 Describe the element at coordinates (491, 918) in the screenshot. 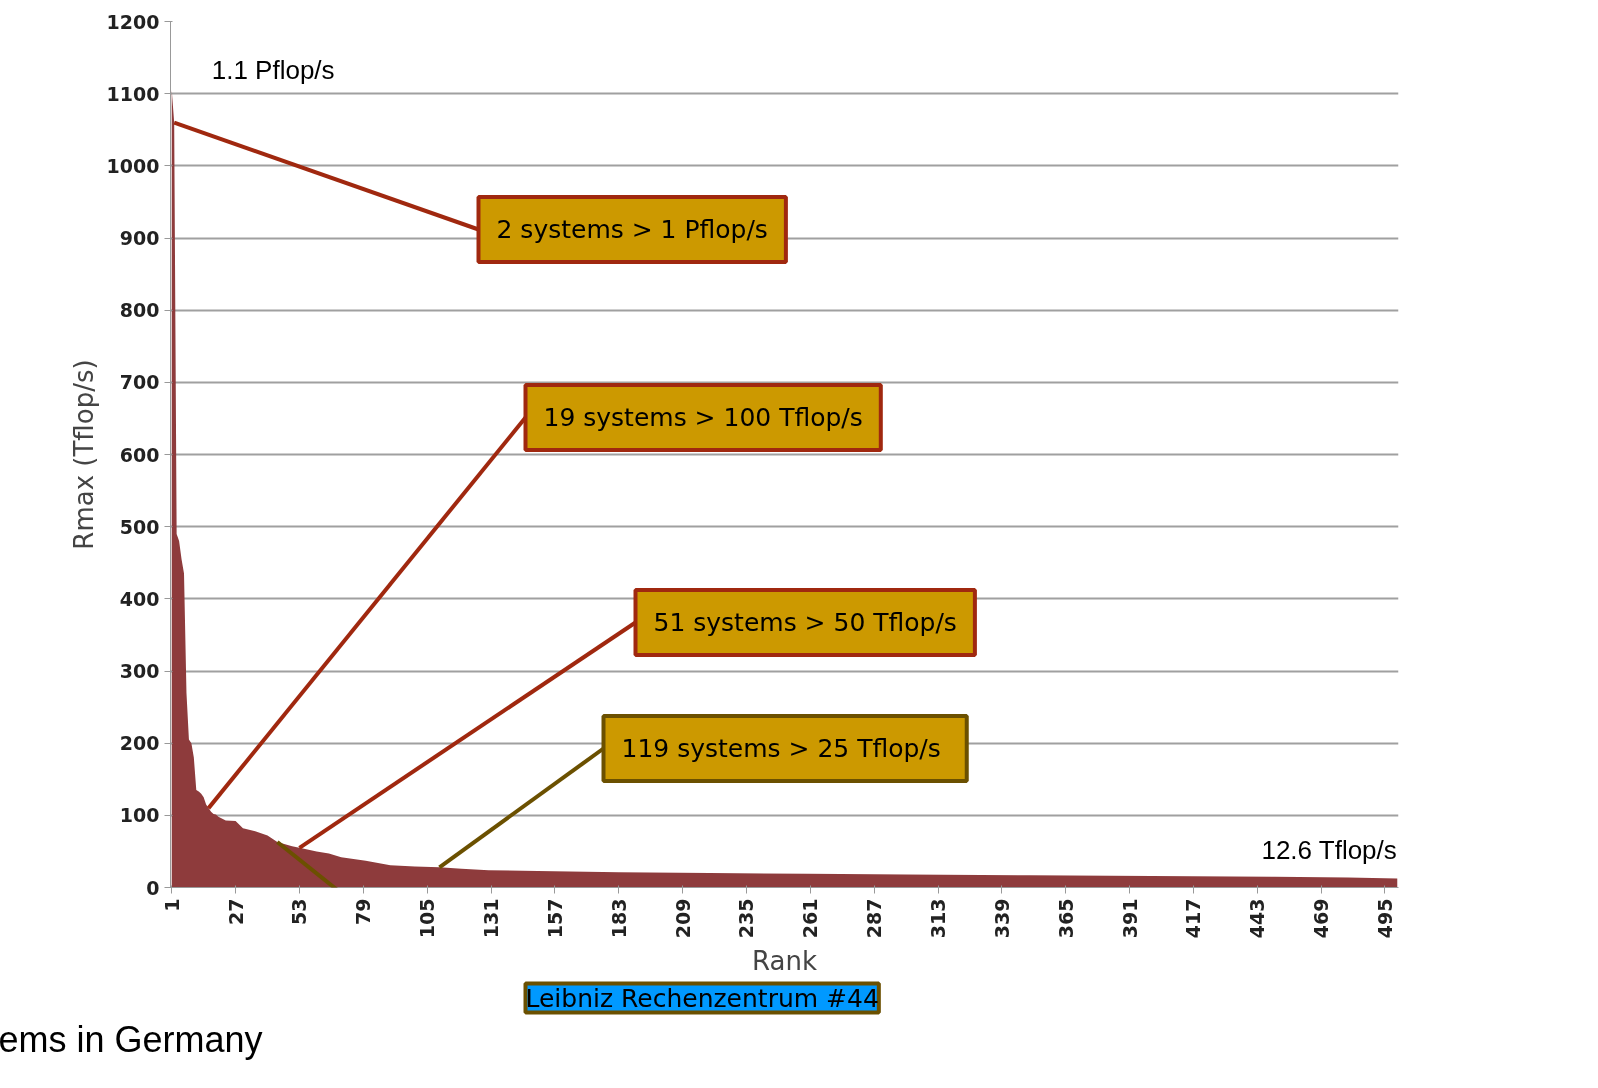

I see `x-tick-label: 131` at that location.